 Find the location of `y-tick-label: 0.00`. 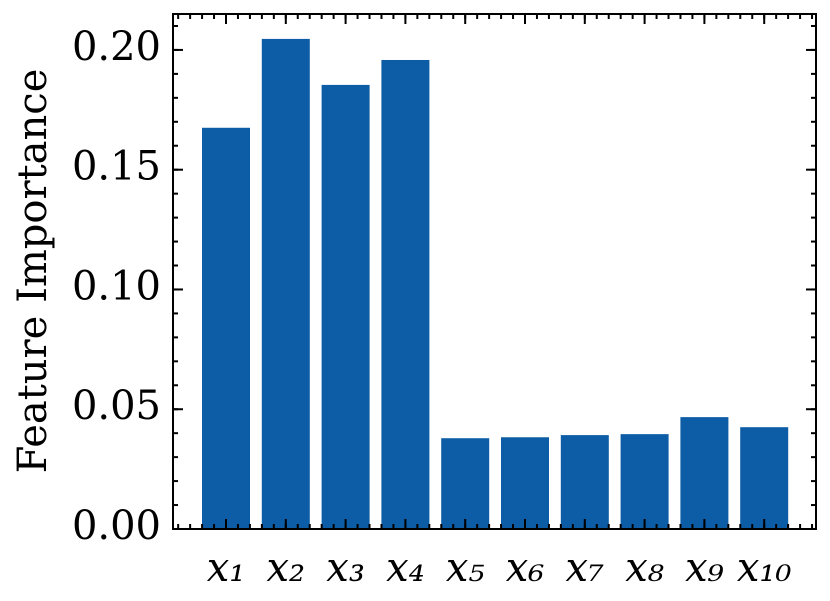

y-tick-label: 0.00 is located at coordinates (116, 526).